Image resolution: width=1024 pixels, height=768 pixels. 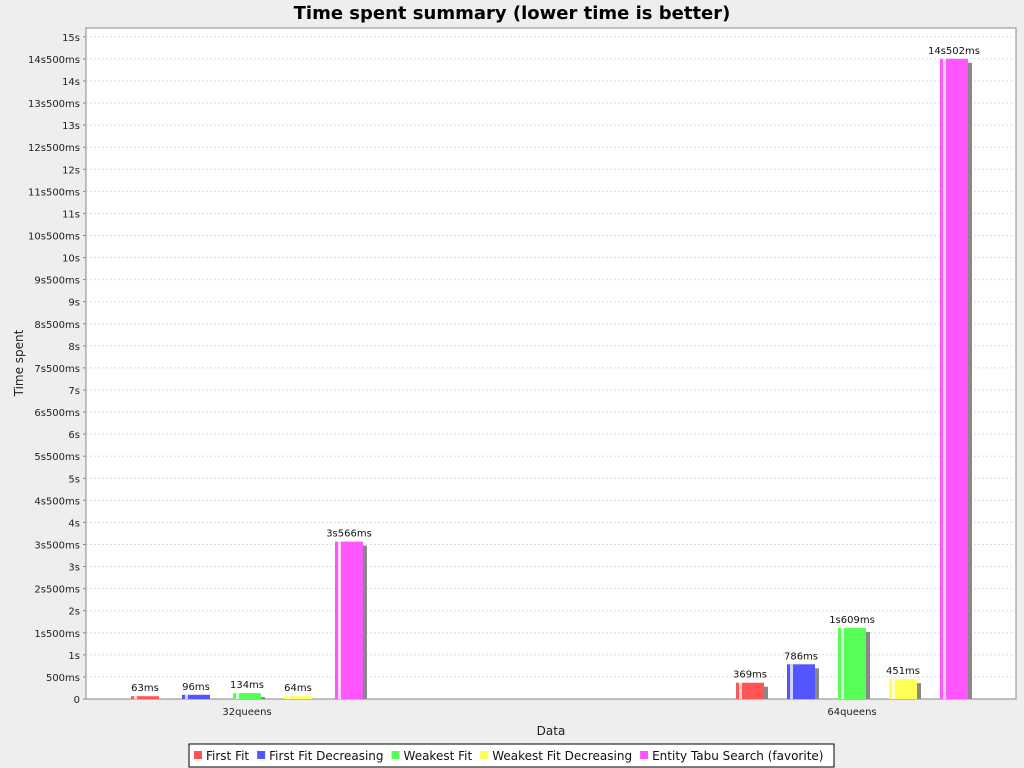 What do you see at coordinates (549, 712) in the screenshot?
I see `category-labels: 32queens 64queens` at bounding box center [549, 712].